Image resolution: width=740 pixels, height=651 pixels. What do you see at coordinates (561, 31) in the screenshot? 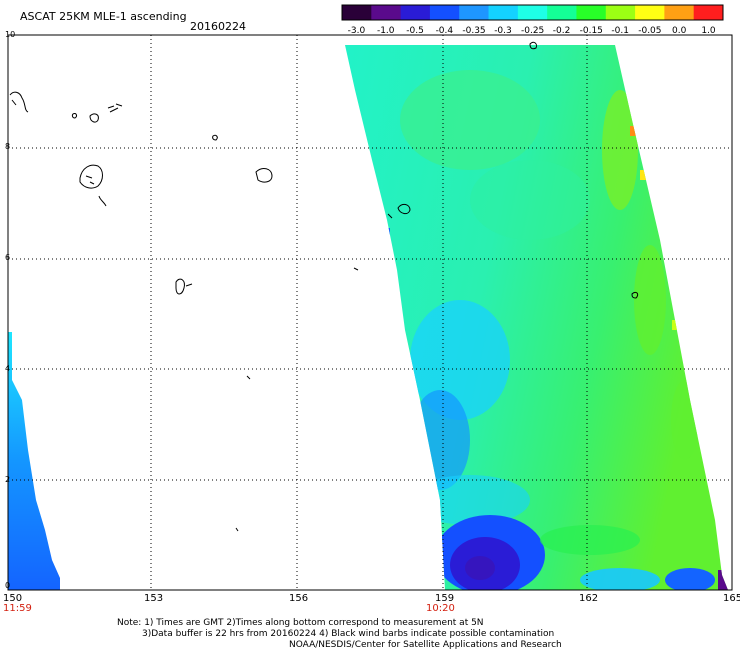
I see `colorbar-label: -0.2` at bounding box center [561, 31].